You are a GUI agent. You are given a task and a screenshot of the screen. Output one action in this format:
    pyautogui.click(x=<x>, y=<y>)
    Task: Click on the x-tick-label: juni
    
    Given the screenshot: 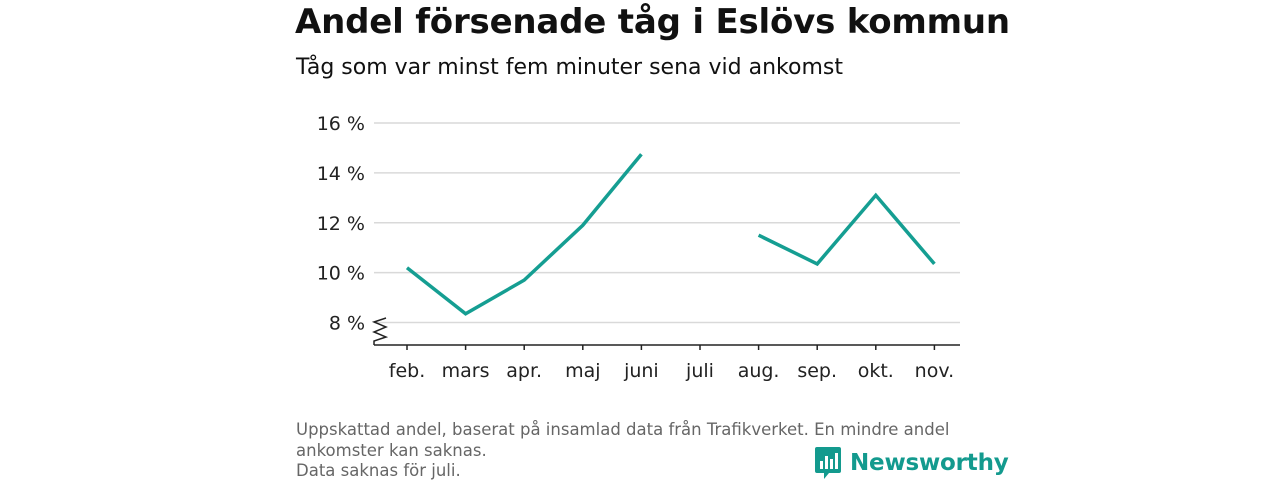 What is the action you would take?
    pyautogui.click(x=641, y=371)
    